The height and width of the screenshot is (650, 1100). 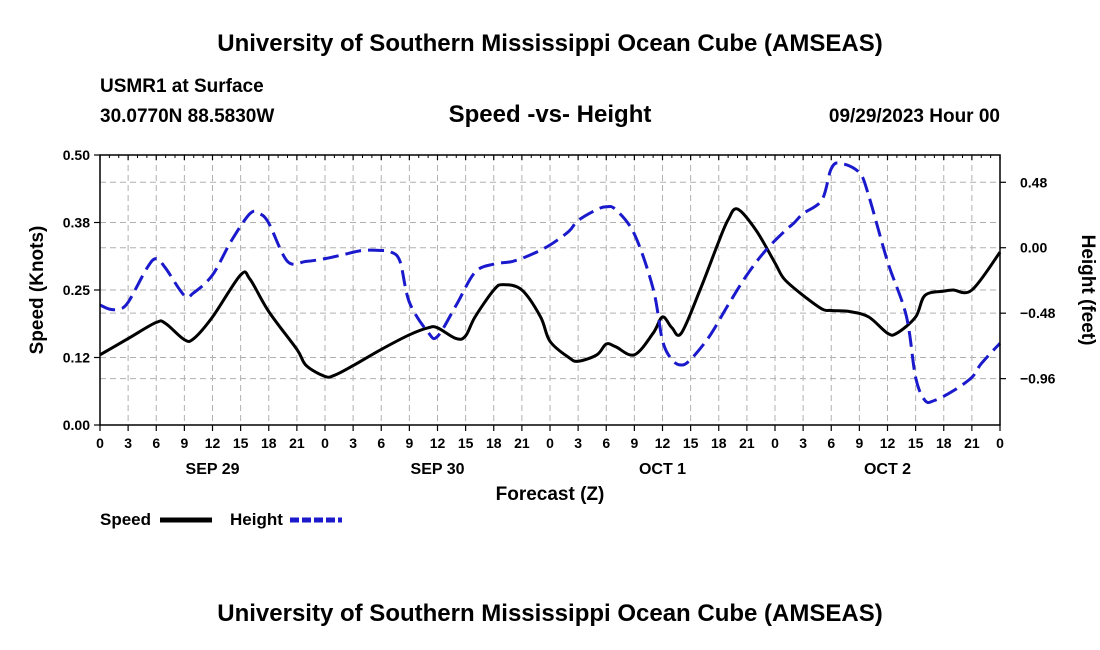 I want to click on y-tick-label: 0.00, so click(x=76, y=425).